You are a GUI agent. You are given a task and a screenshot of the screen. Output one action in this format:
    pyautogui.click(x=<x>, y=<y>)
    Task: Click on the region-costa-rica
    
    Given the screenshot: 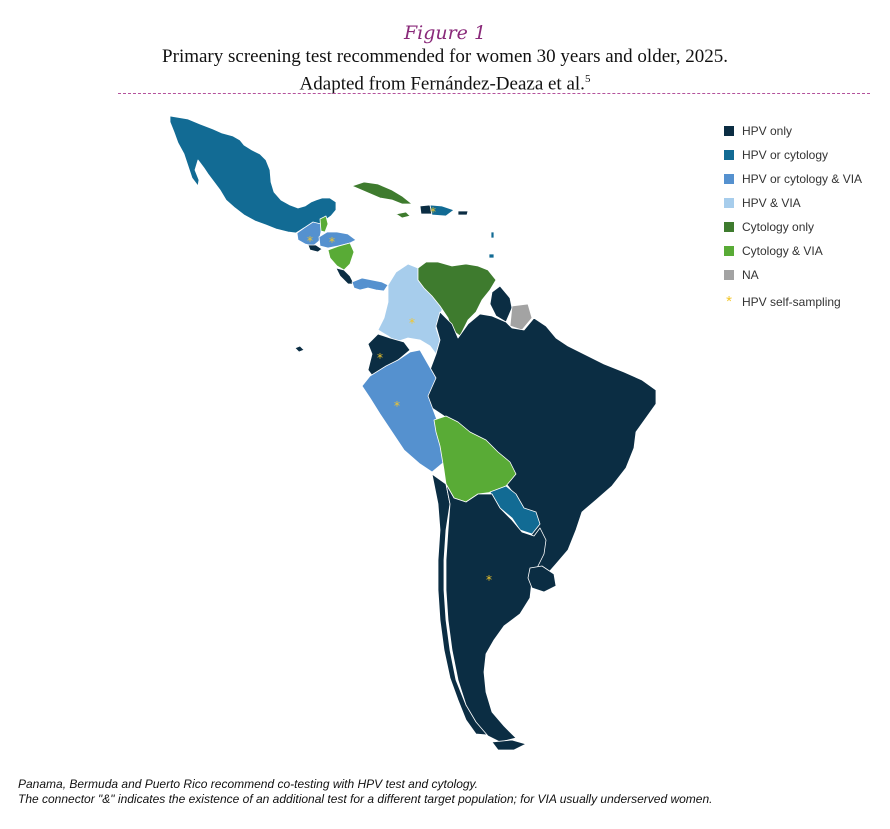 What is the action you would take?
    pyautogui.click(x=345, y=276)
    